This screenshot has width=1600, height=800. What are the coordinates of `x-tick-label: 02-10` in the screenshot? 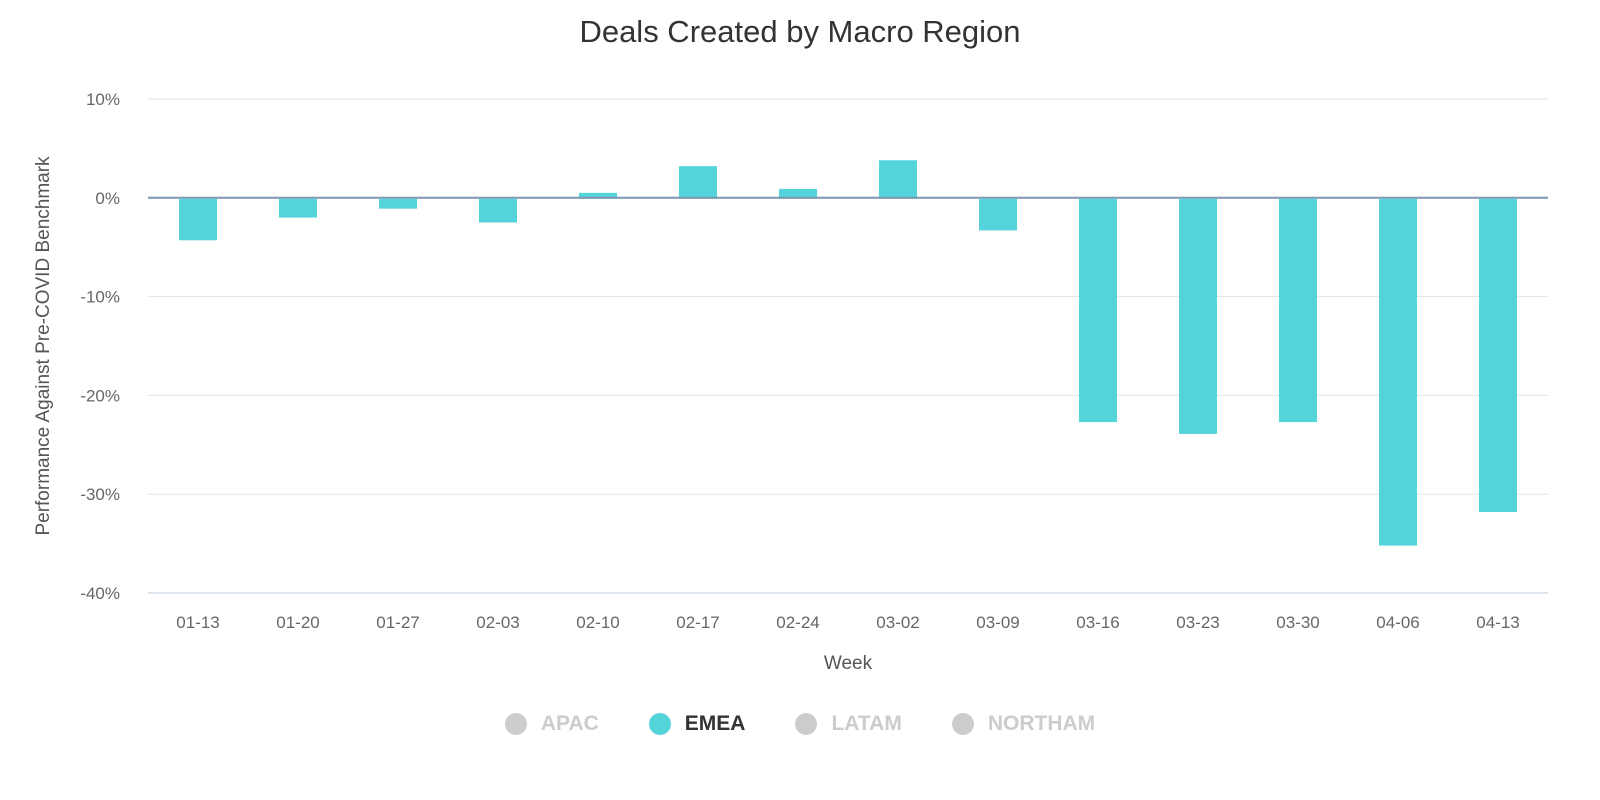 It's located at (597, 622).